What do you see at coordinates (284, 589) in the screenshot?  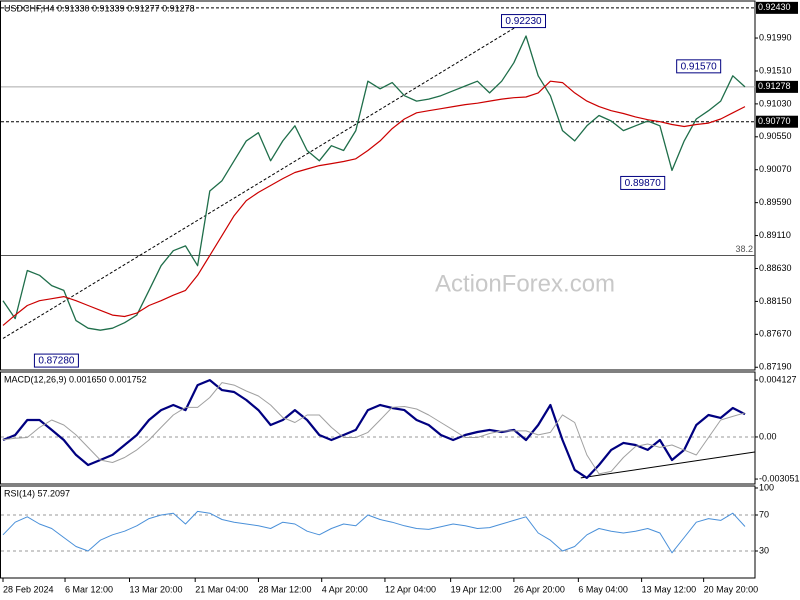 I see `x-tick-label: 28 Mar 12:00` at bounding box center [284, 589].